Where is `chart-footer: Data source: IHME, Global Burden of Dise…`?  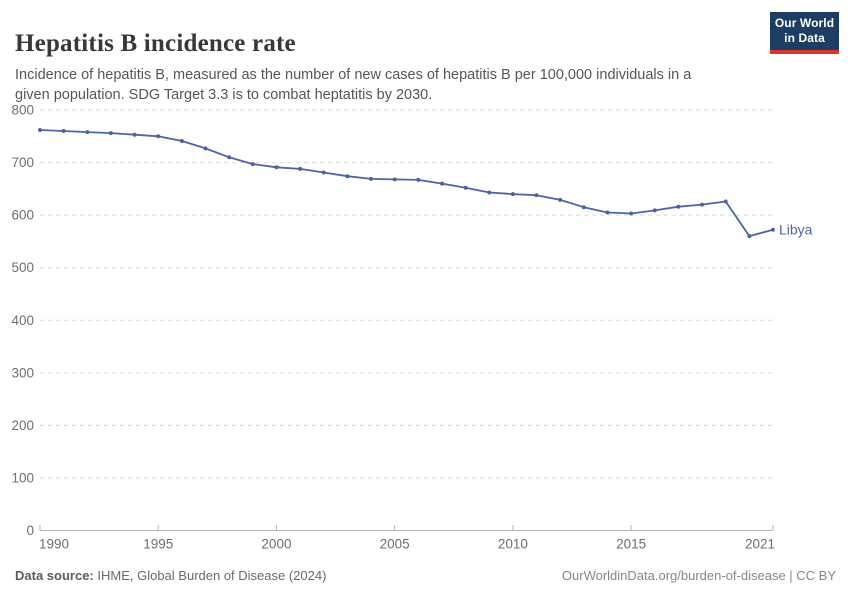
chart-footer: Data source: IHME, Global Burden of Dise… is located at coordinates (425, 575).